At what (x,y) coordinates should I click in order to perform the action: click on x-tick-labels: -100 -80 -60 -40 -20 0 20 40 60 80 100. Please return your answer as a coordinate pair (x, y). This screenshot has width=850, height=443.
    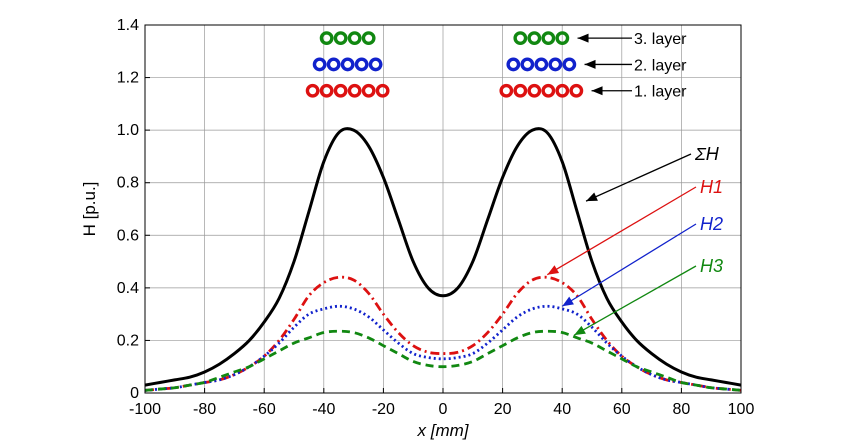
    Looking at the image, I should click on (441, 409).